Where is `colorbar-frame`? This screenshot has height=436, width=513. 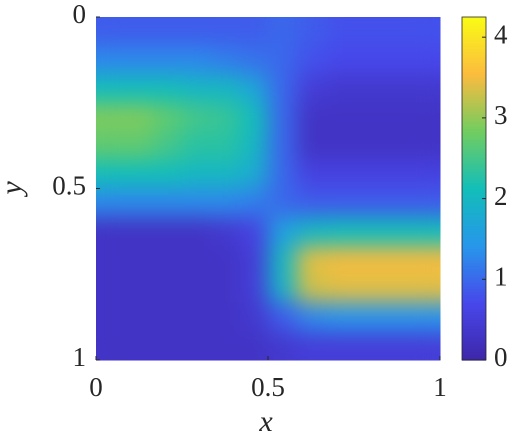
colorbar-frame is located at coordinates (474, 188).